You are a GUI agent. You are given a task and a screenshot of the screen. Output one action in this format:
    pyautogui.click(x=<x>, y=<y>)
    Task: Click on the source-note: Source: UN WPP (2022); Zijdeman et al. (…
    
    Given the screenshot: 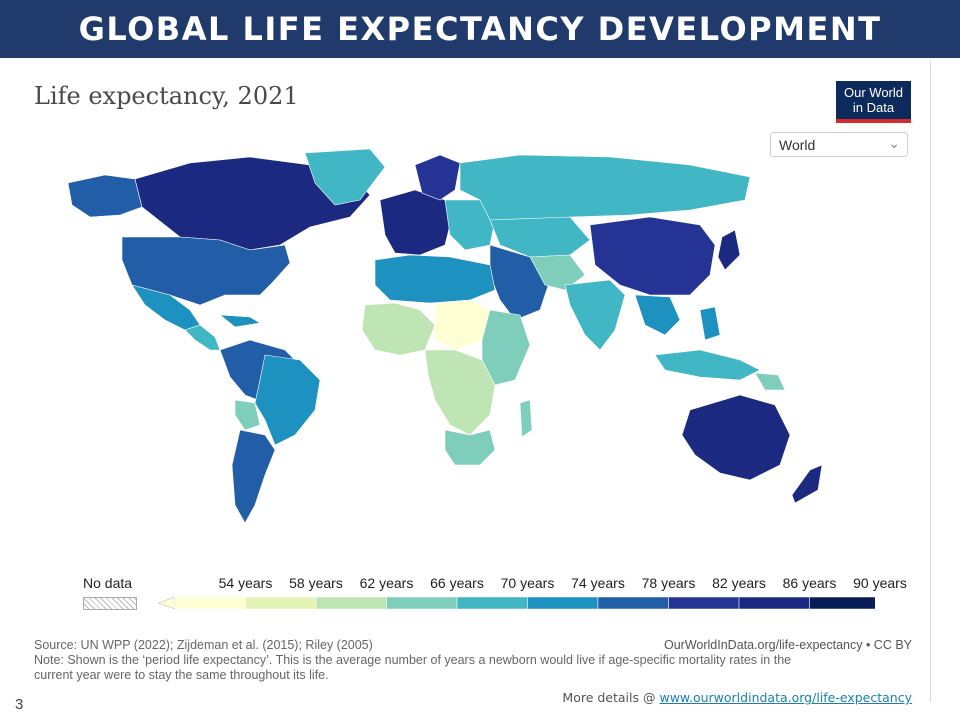 What is the action you would take?
    pyautogui.click(x=412, y=660)
    